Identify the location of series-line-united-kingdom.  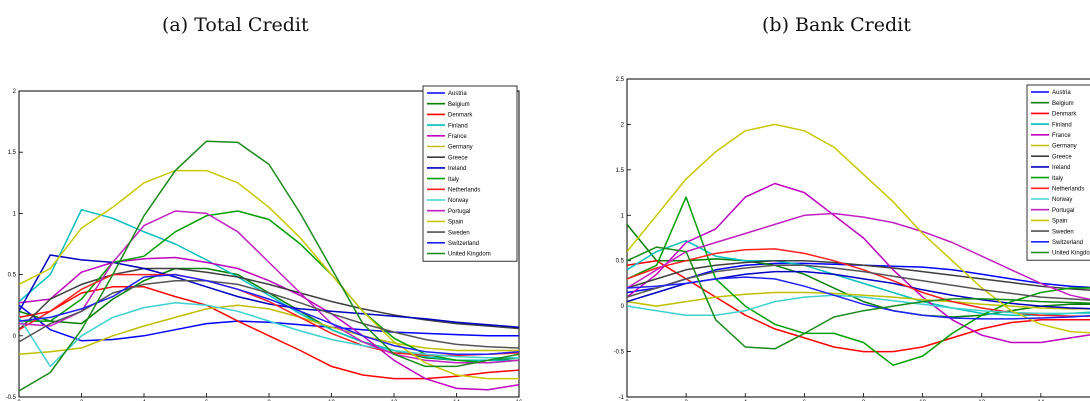
(858, 298).